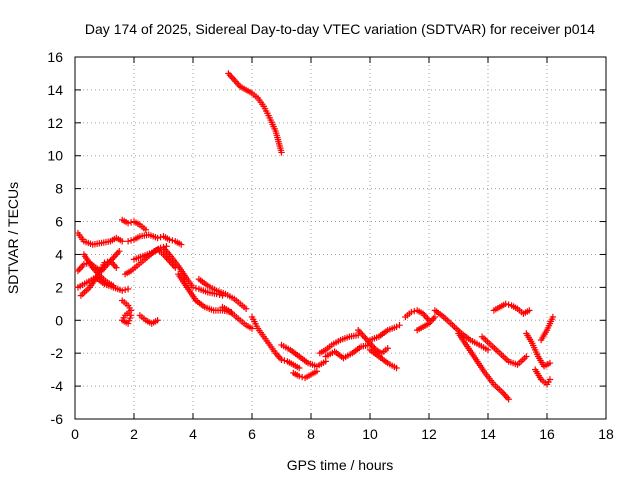 The width and height of the screenshot is (640, 480). I want to click on series-track-a, so click(100, 238).